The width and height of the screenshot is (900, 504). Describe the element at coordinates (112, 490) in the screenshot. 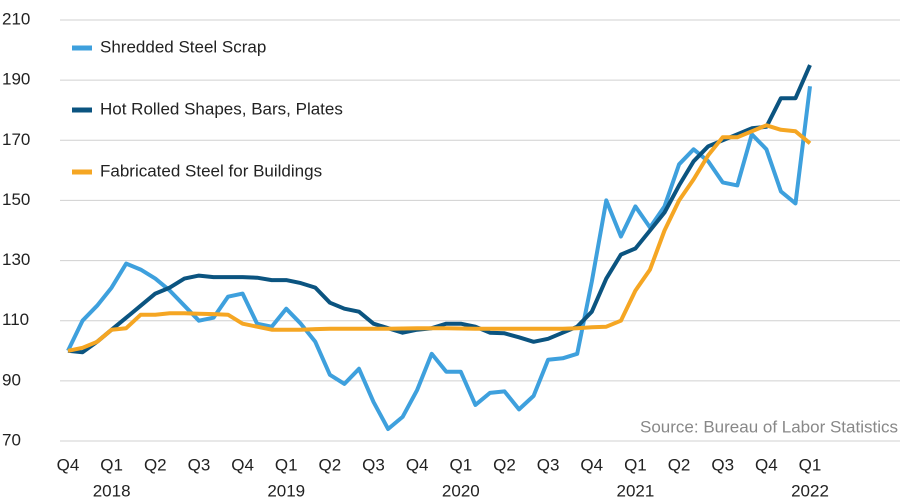

I see `x-year-label: 2018` at that location.